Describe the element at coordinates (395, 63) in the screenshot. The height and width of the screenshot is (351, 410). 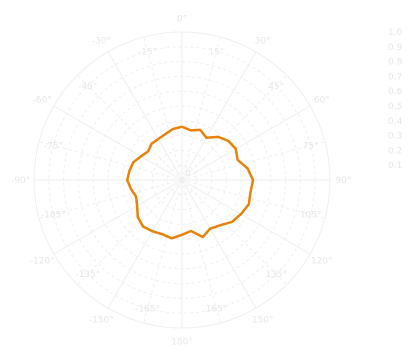
I see `radial-tick-label: 0.8` at that location.